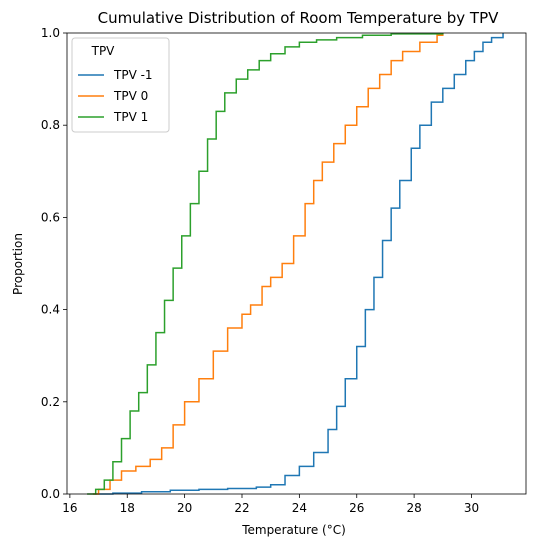  I want to click on x-tick-label-6: 28, so click(413, 508).